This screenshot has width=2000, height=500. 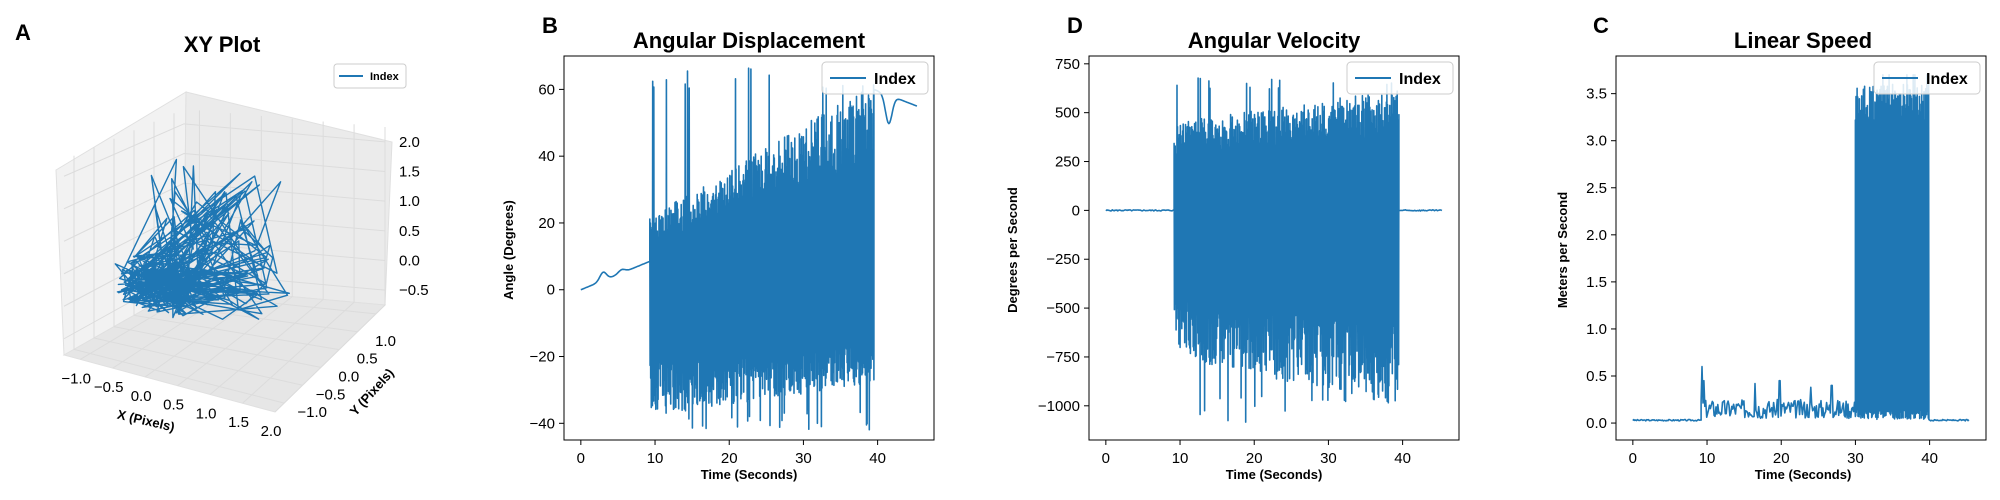 What do you see at coordinates (1803, 40) in the screenshot?
I see `linear-speed-title: Linear Speed` at bounding box center [1803, 40].